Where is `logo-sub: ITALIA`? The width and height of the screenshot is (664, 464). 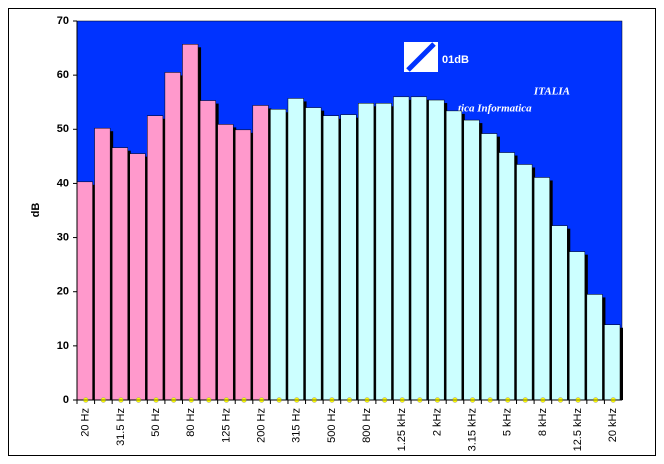 logo-sub: ITALIA is located at coordinates (551, 92).